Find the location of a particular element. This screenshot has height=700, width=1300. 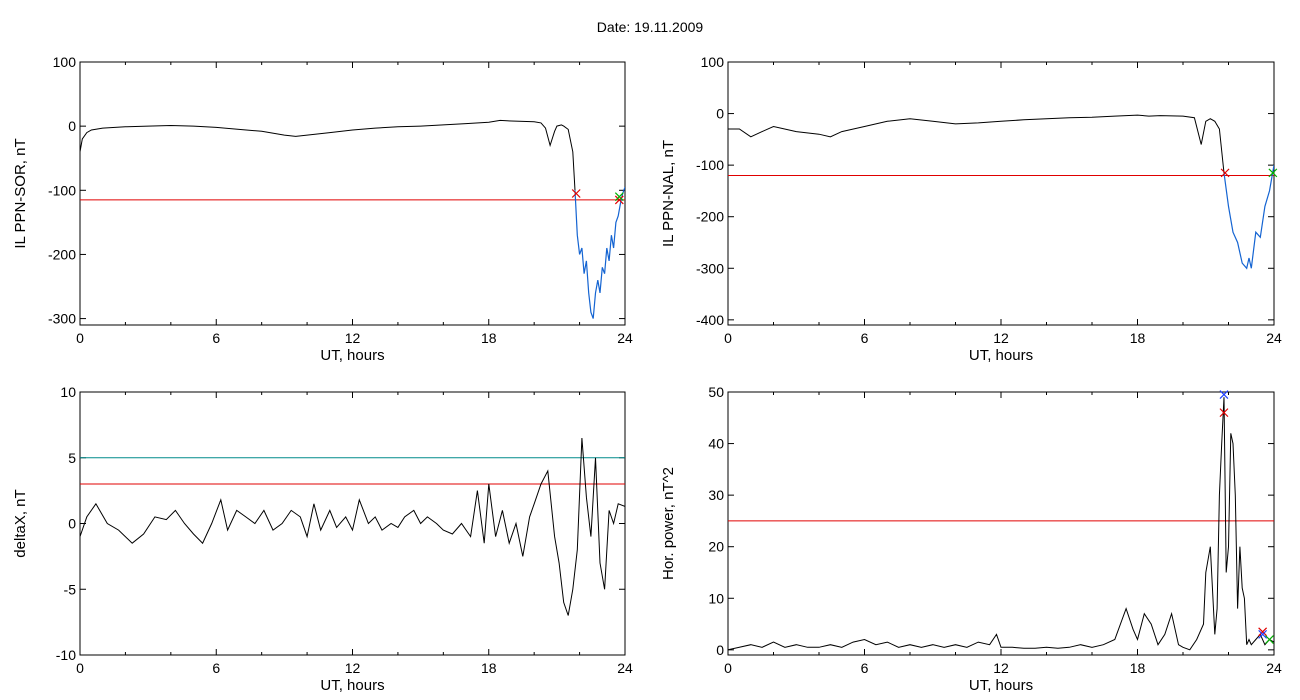

y-tick-label: -400 is located at coordinates (710, 320).